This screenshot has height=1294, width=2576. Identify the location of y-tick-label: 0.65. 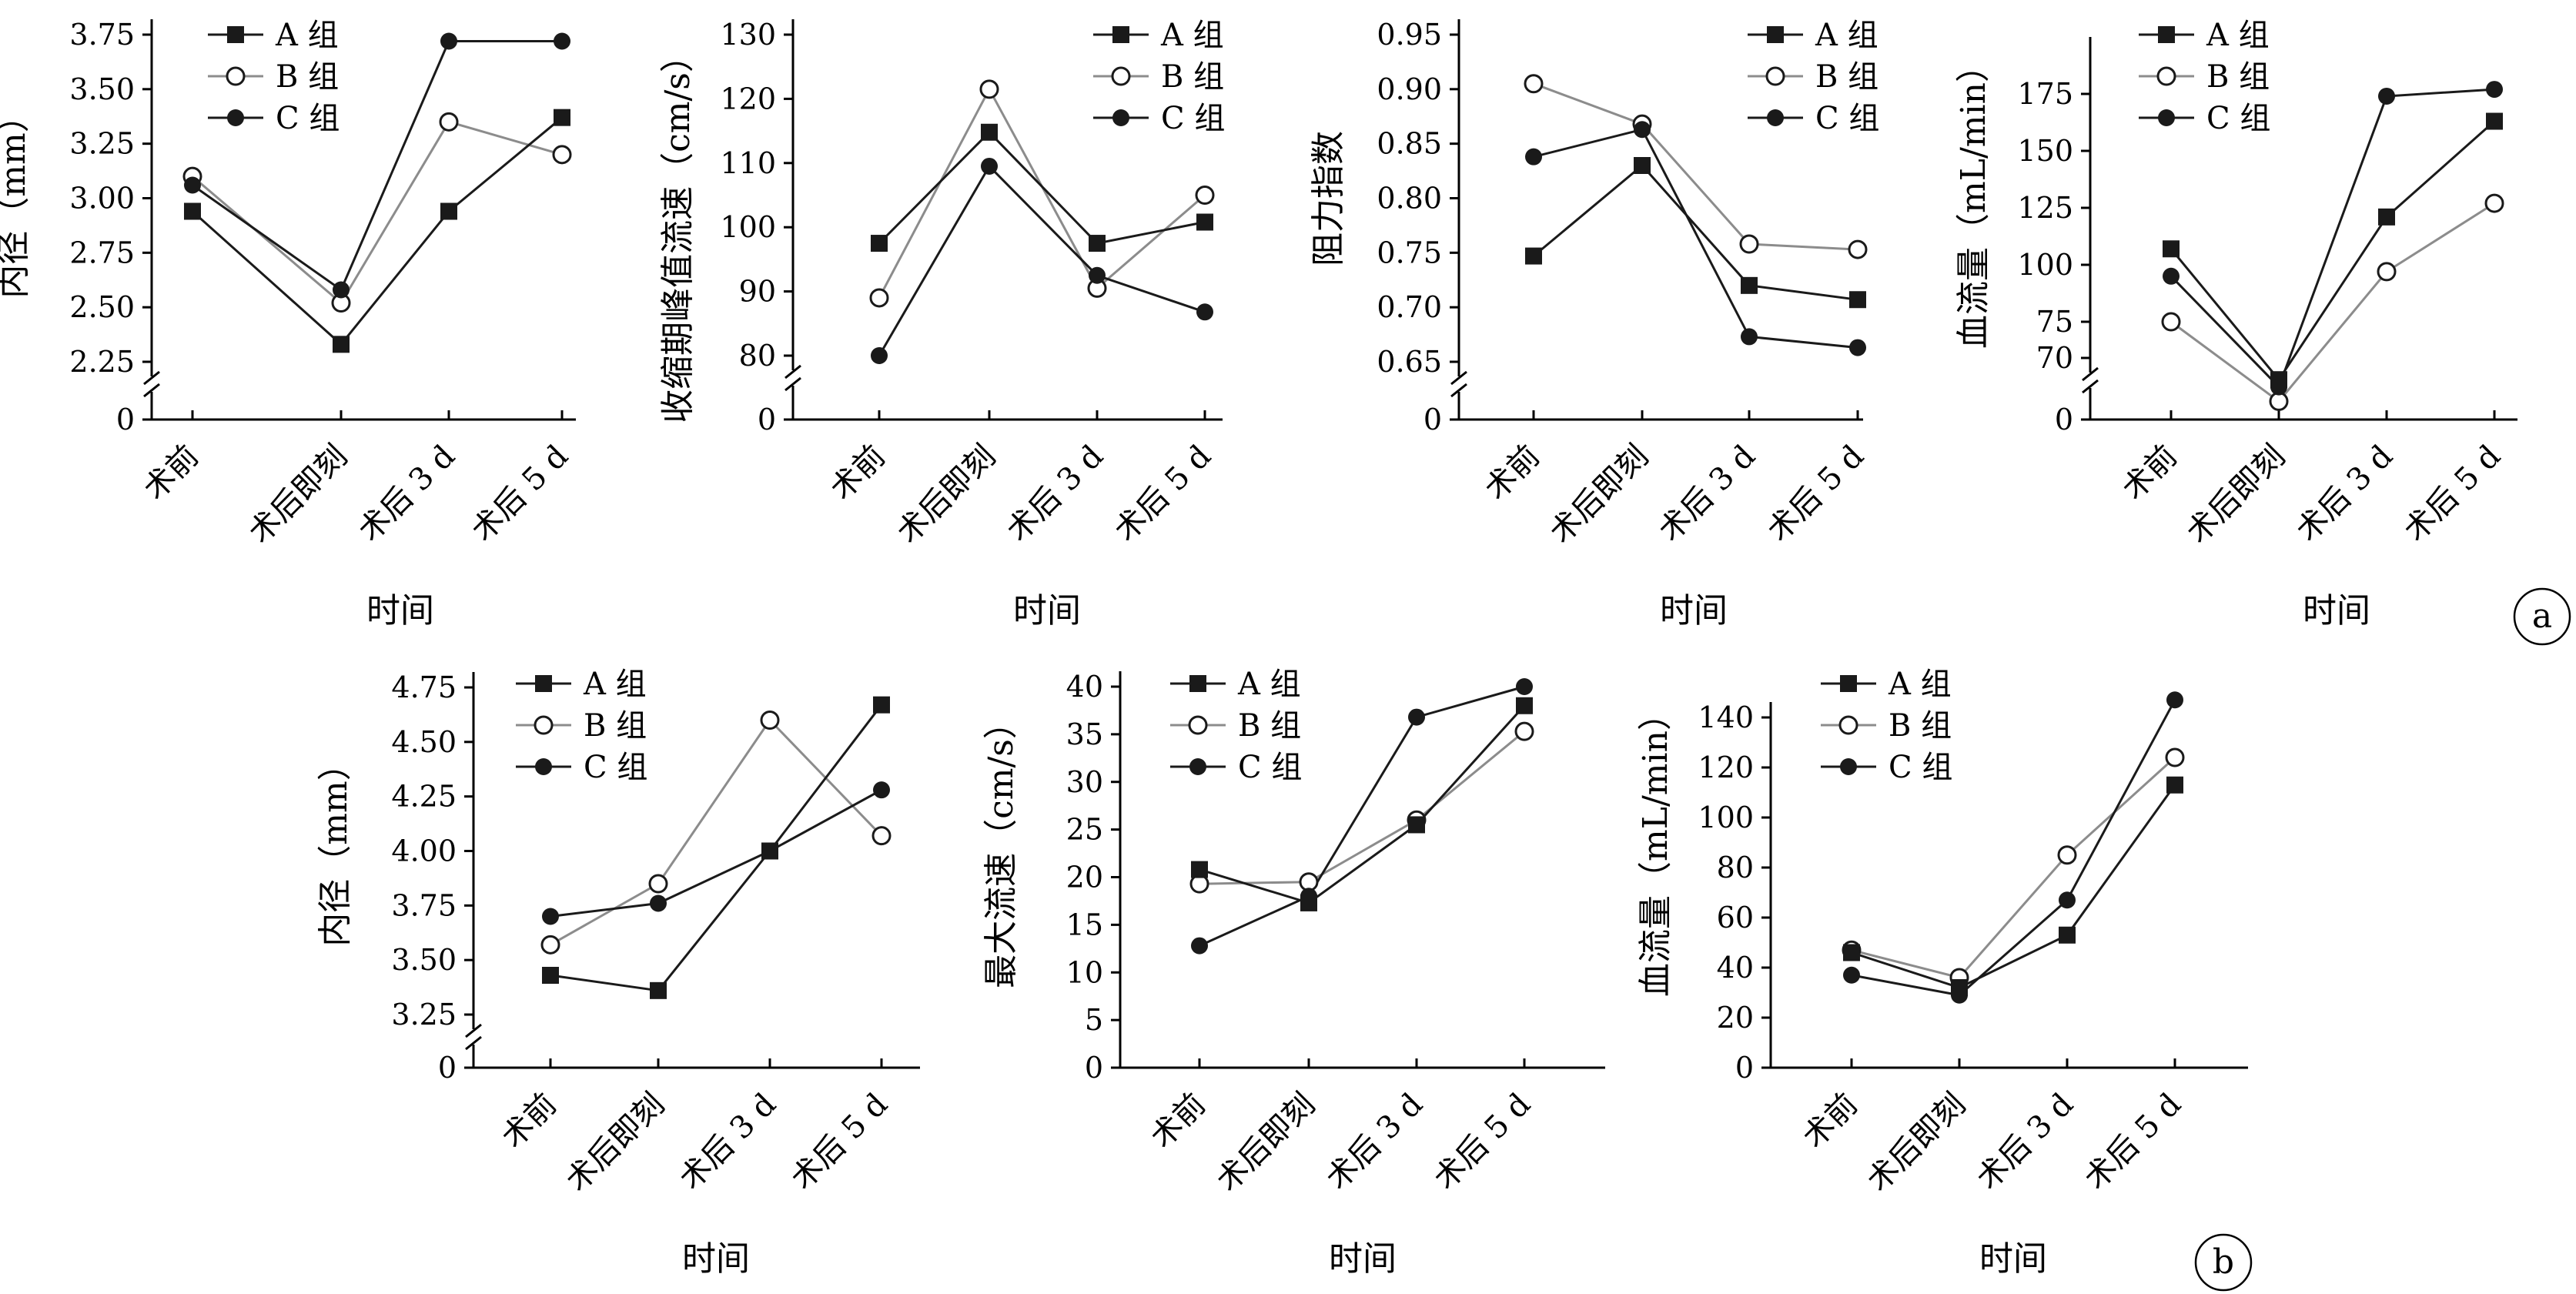
(1409, 362).